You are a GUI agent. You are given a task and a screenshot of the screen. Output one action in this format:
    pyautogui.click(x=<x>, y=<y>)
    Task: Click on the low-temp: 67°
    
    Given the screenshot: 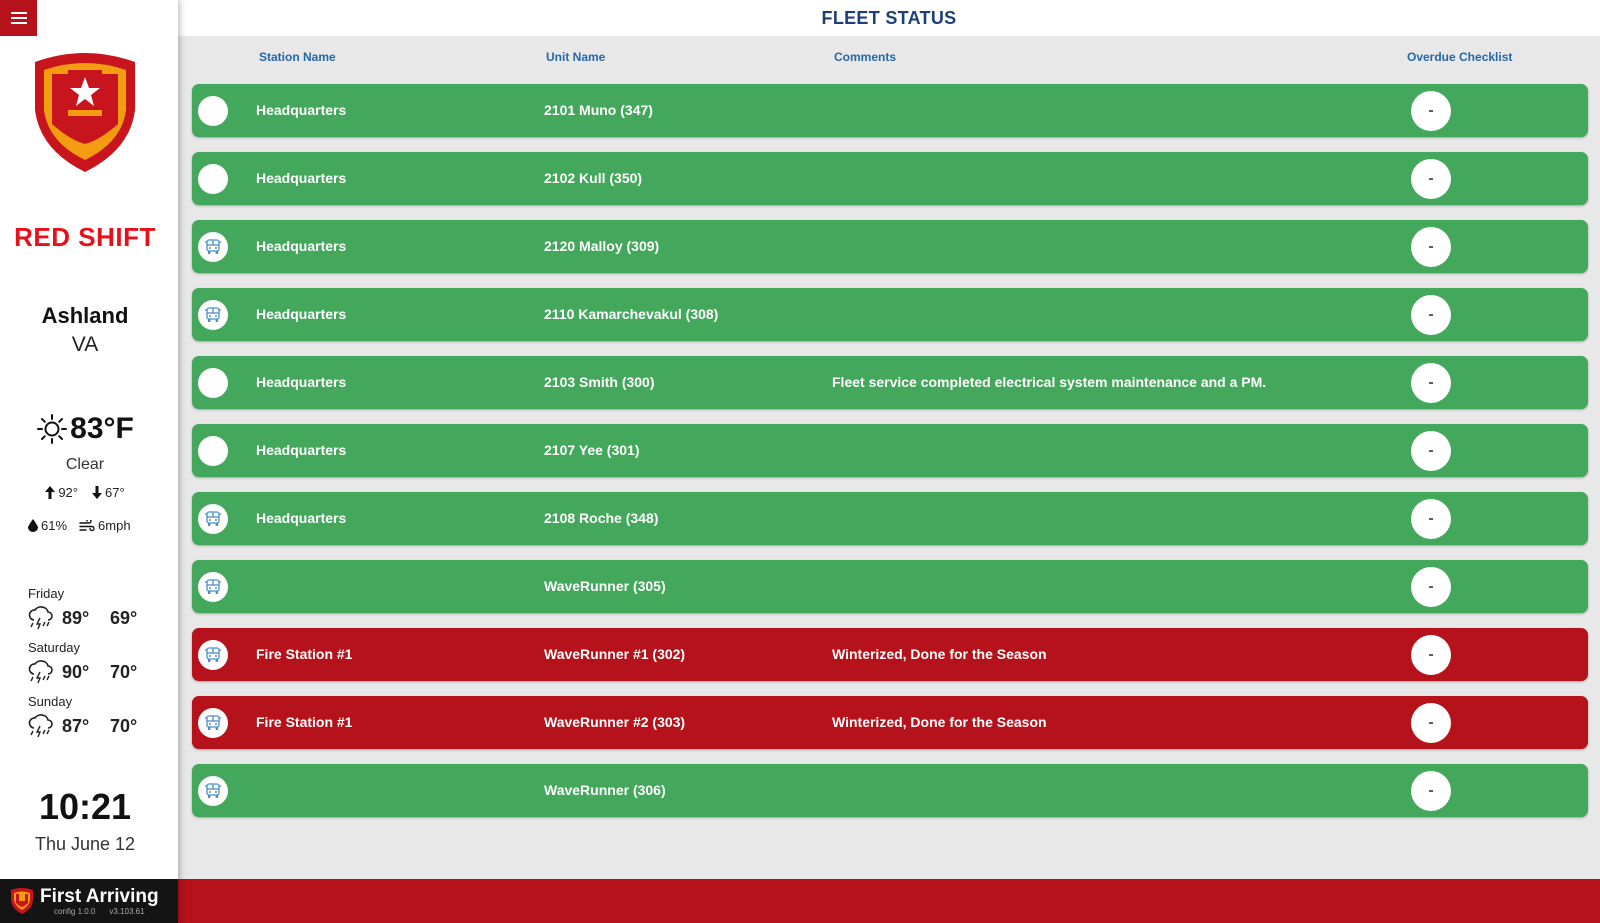 What is the action you would take?
    pyautogui.click(x=115, y=492)
    